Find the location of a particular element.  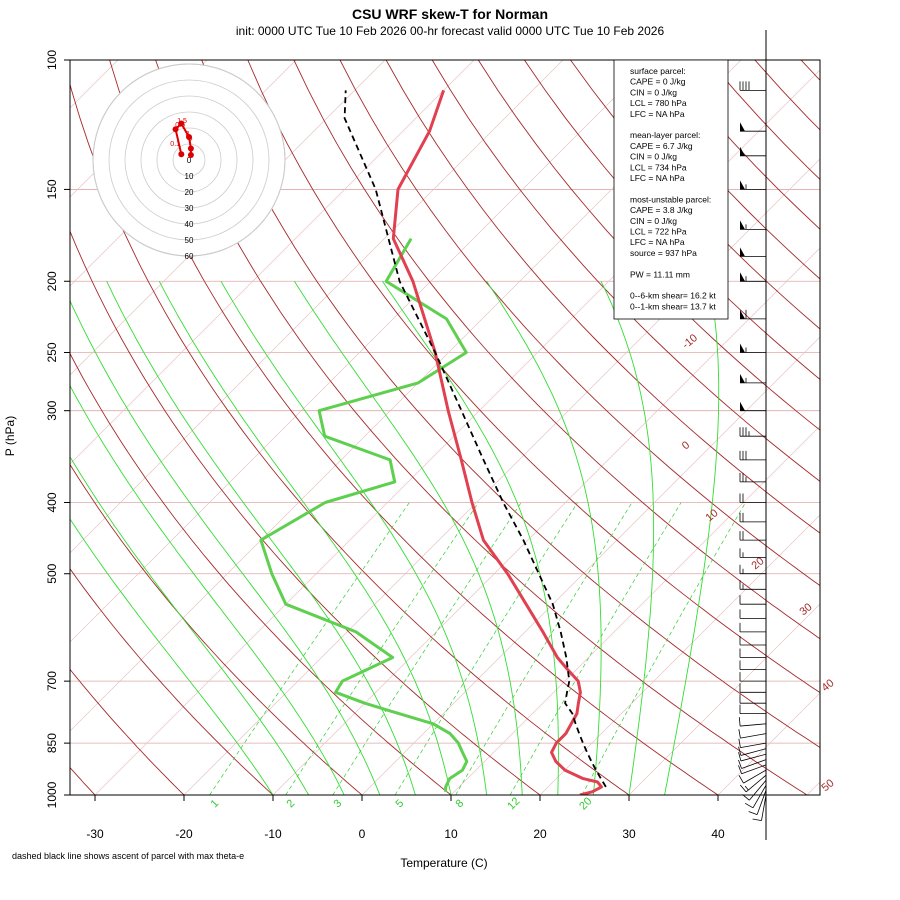

legend-line: surface parcel: is located at coordinates (658, 71).